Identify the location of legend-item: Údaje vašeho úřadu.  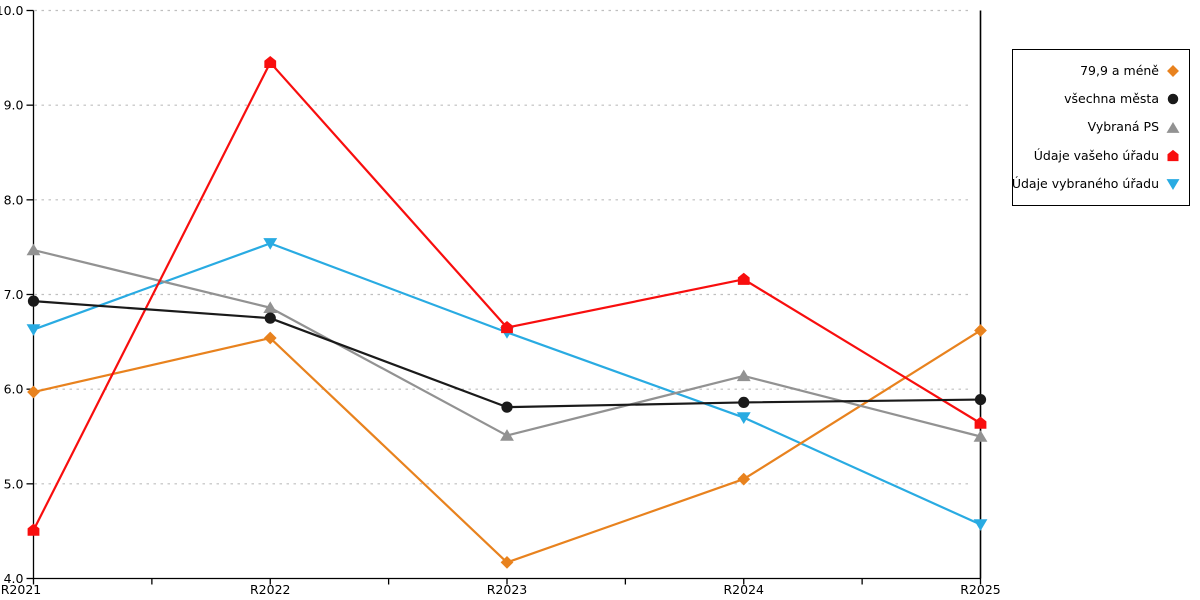
(1099, 156).